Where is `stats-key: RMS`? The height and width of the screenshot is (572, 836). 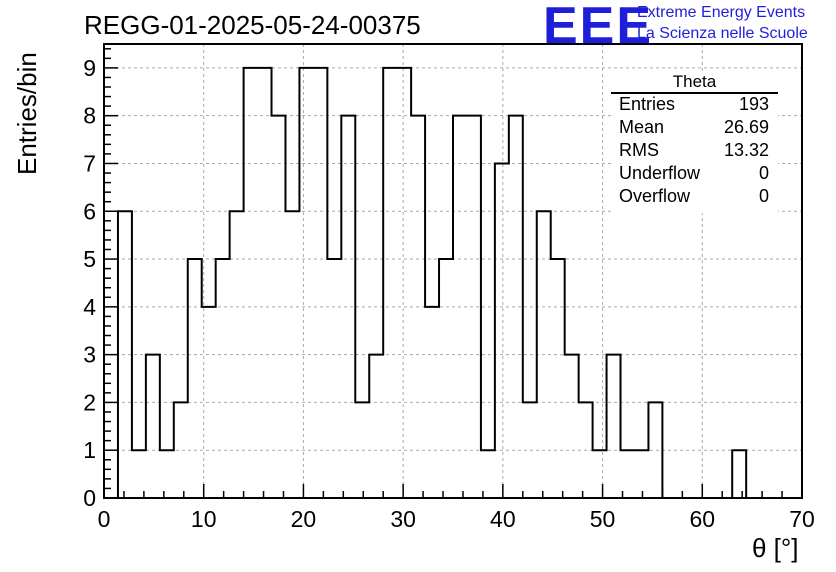 stats-key: RMS is located at coordinates (639, 150).